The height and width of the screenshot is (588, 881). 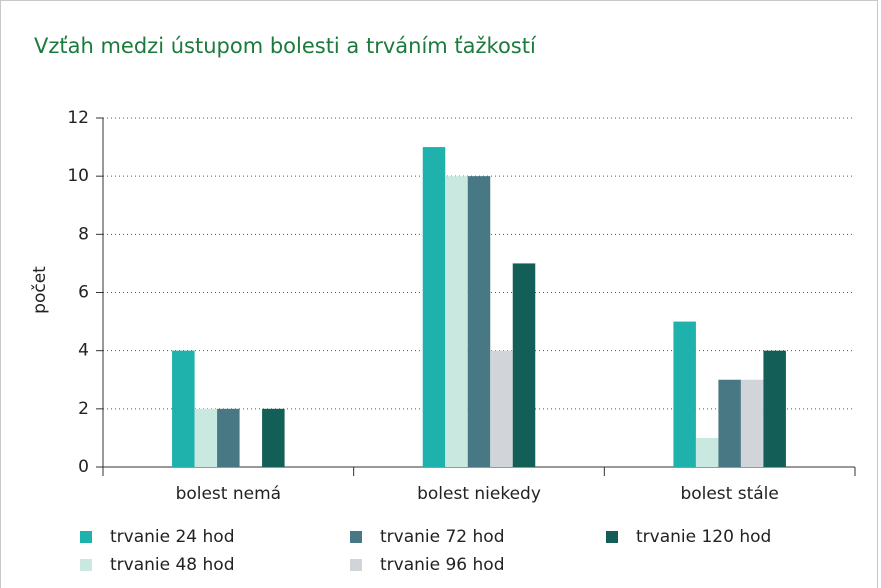 I want to click on legend-label: trvanie 120 hod, so click(x=703, y=537).